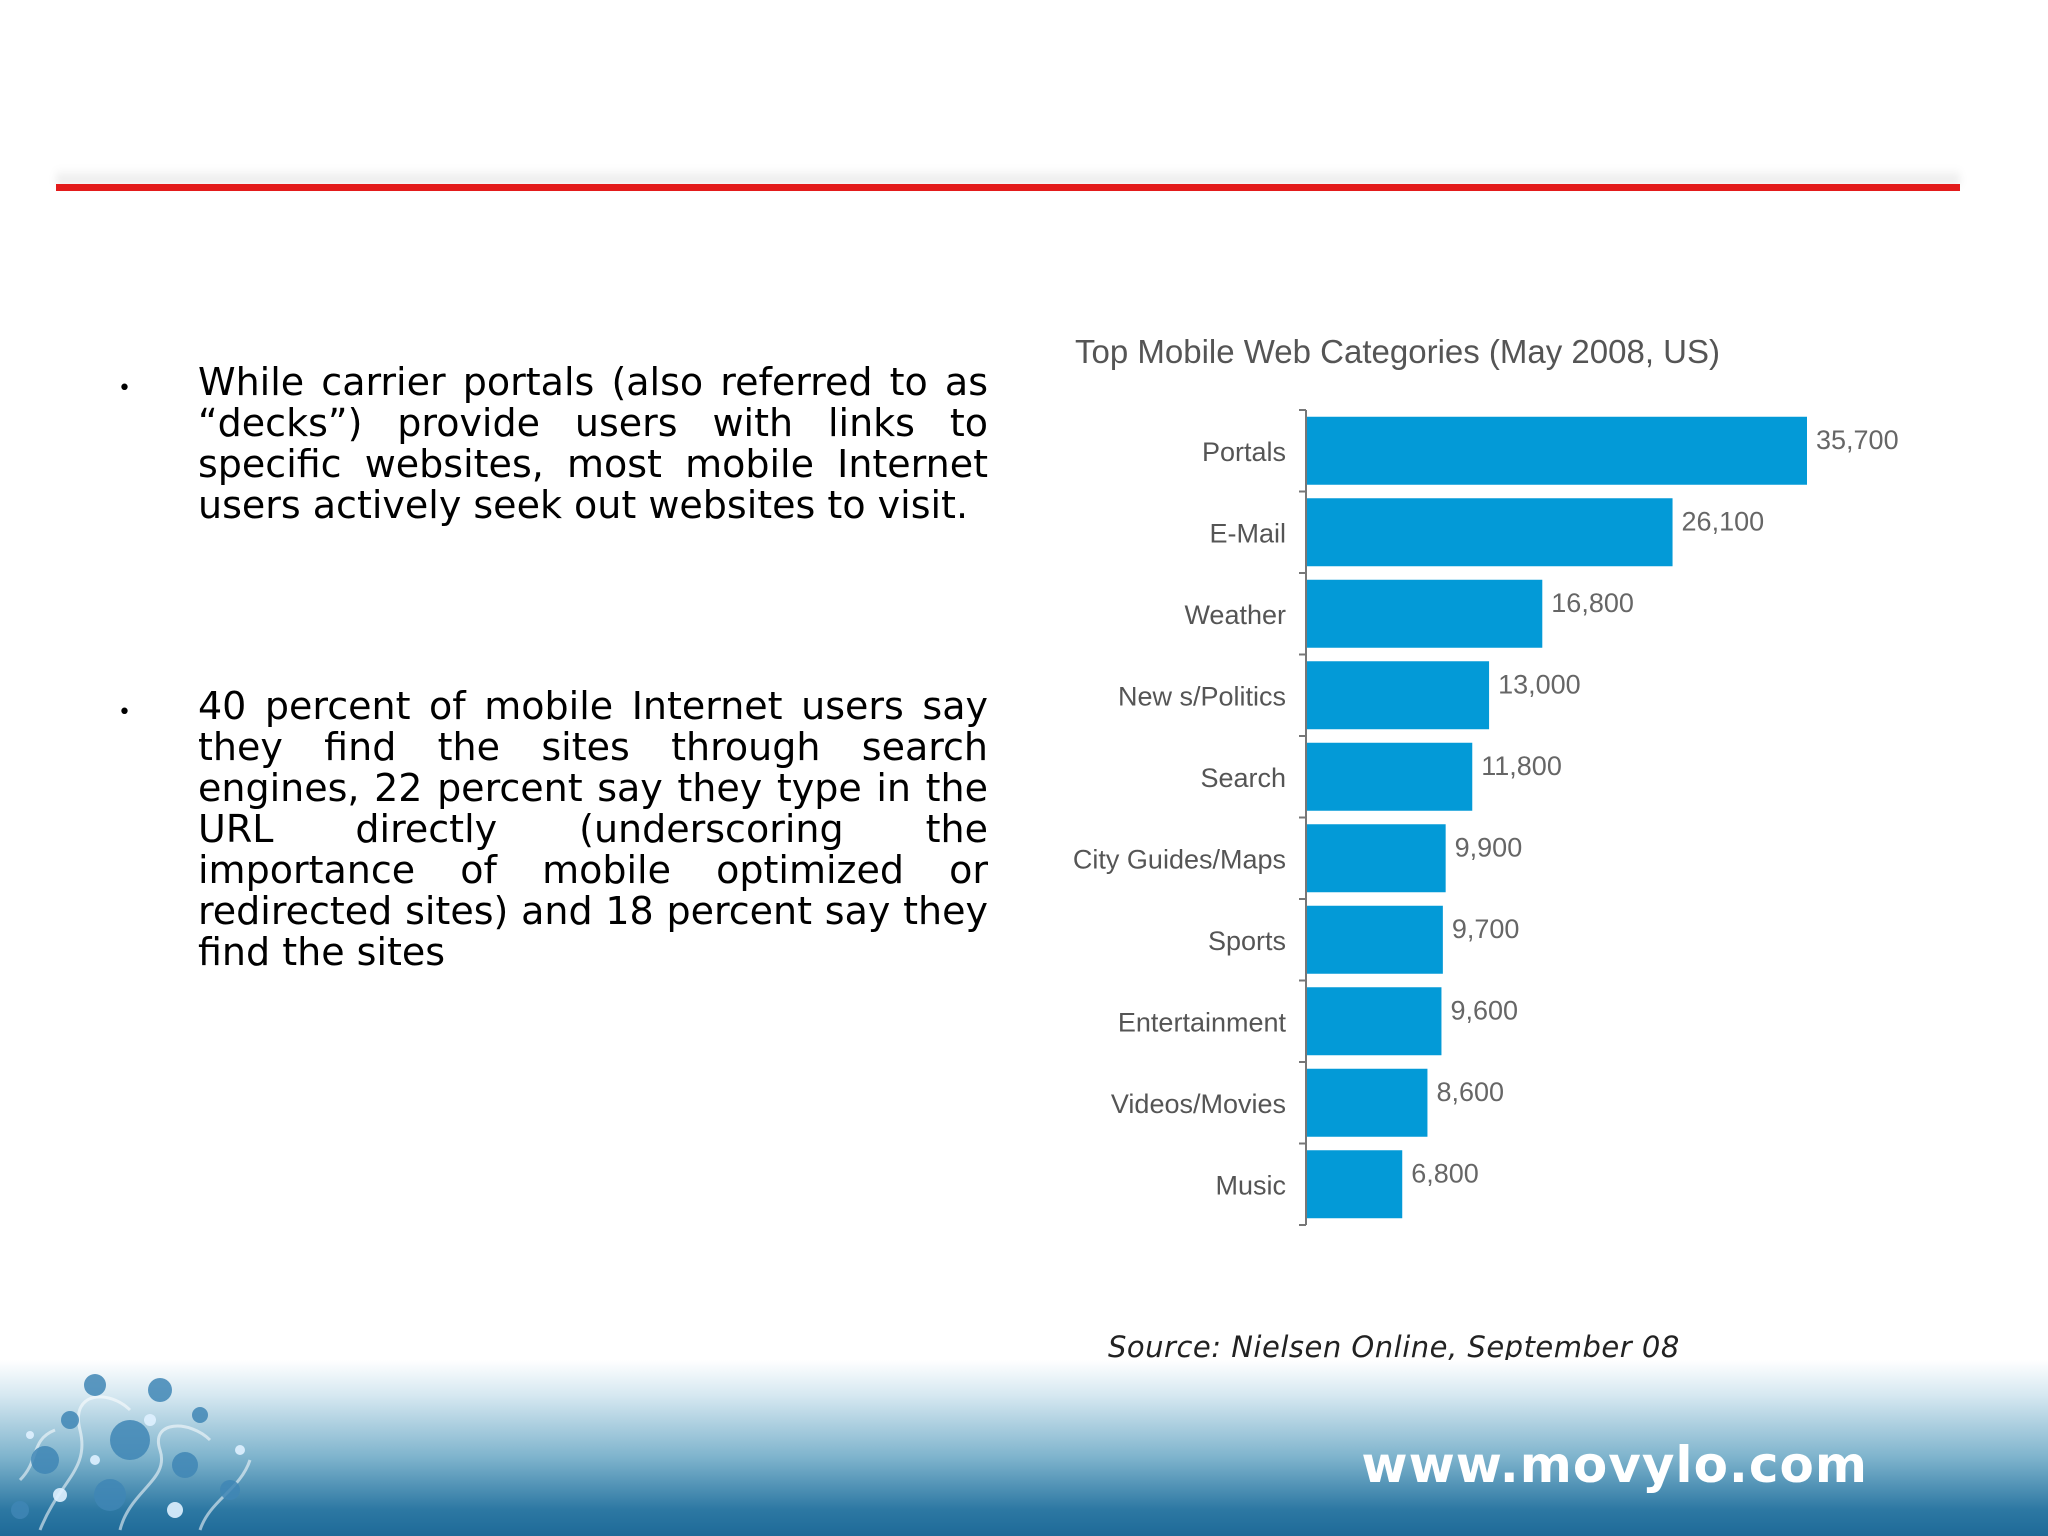  I want to click on category-label: Sports, so click(1247, 941).